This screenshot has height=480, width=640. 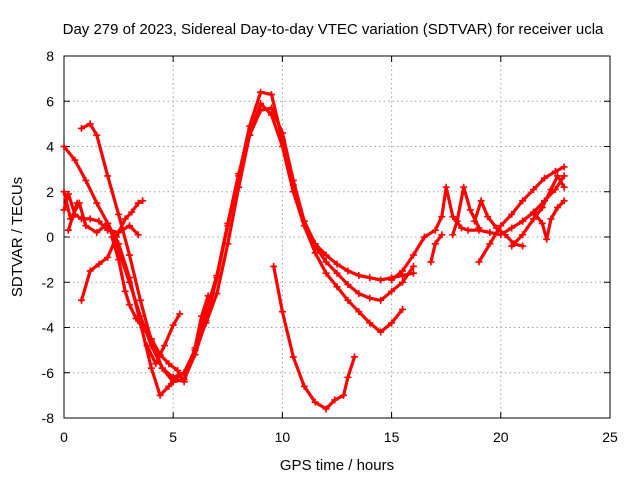 What do you see at coordinates (314, 337) in the screenshot?
I see `series-line` at bounding box center [314, 337].